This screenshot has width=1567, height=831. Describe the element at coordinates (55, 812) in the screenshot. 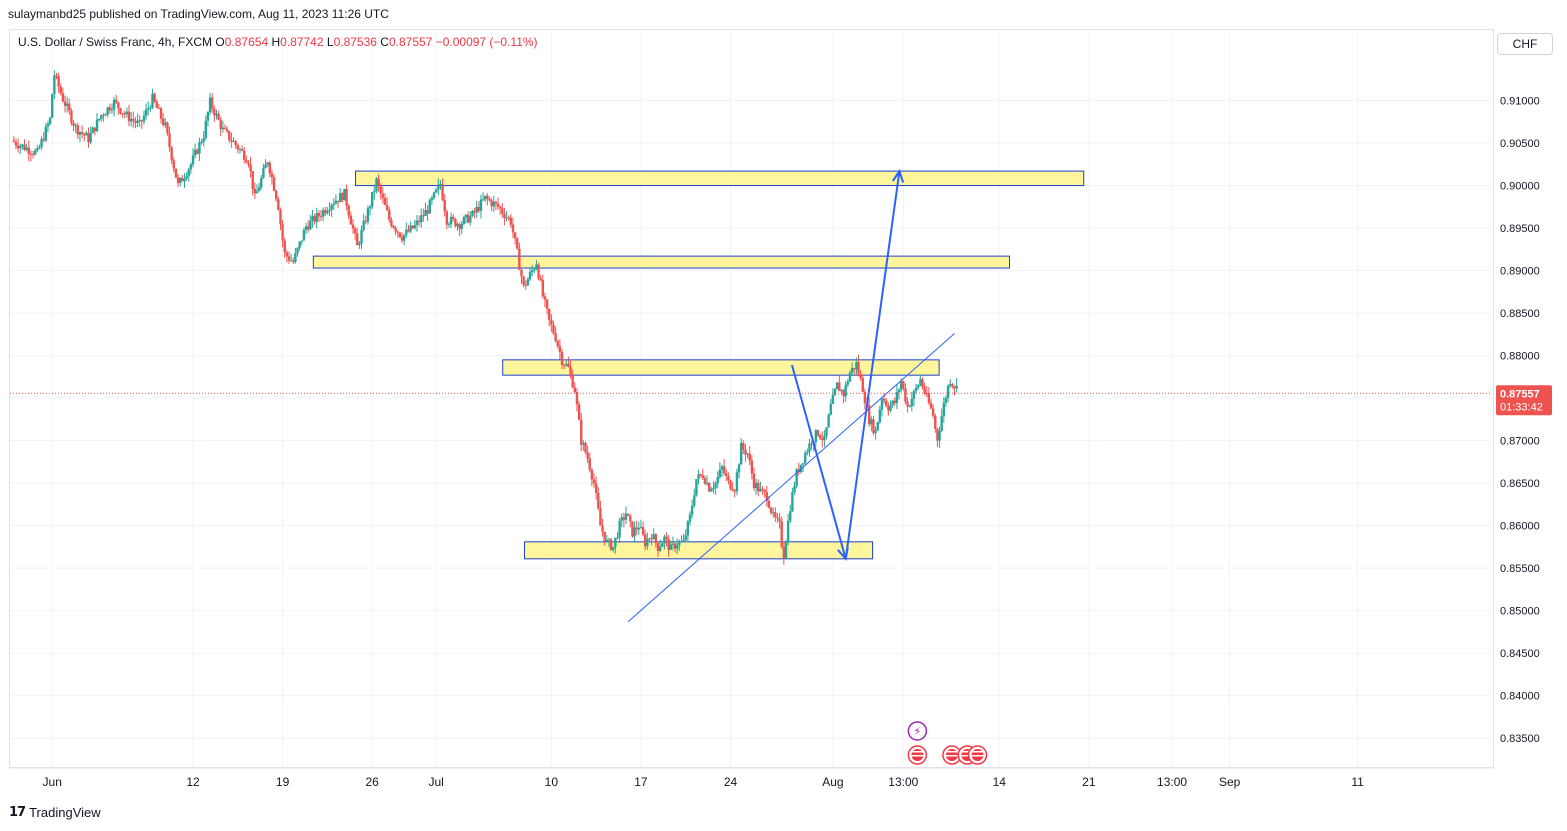

I see `footer-brand: 𝟭𝟳 TradingView` at that location.